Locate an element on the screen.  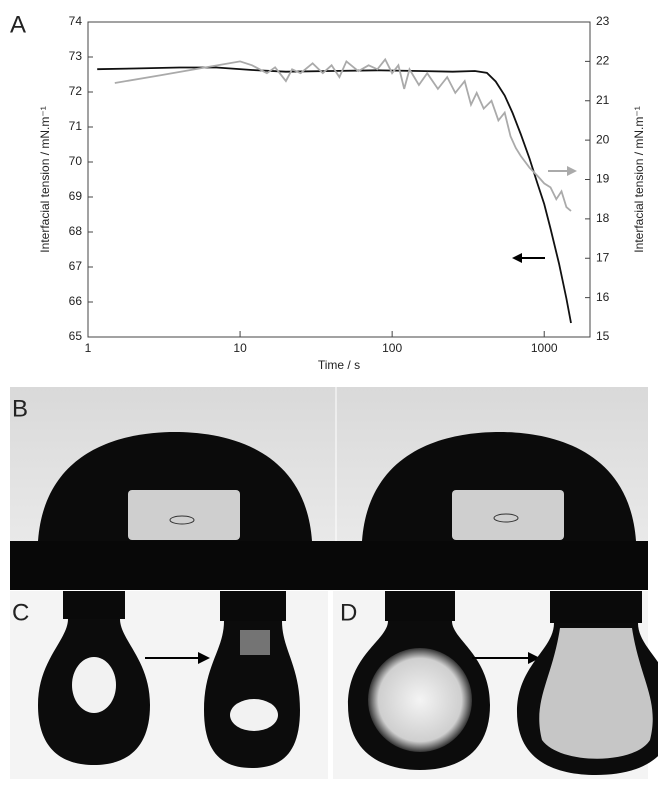
y-tick-label: 72 is located at coordinates (76, 91).